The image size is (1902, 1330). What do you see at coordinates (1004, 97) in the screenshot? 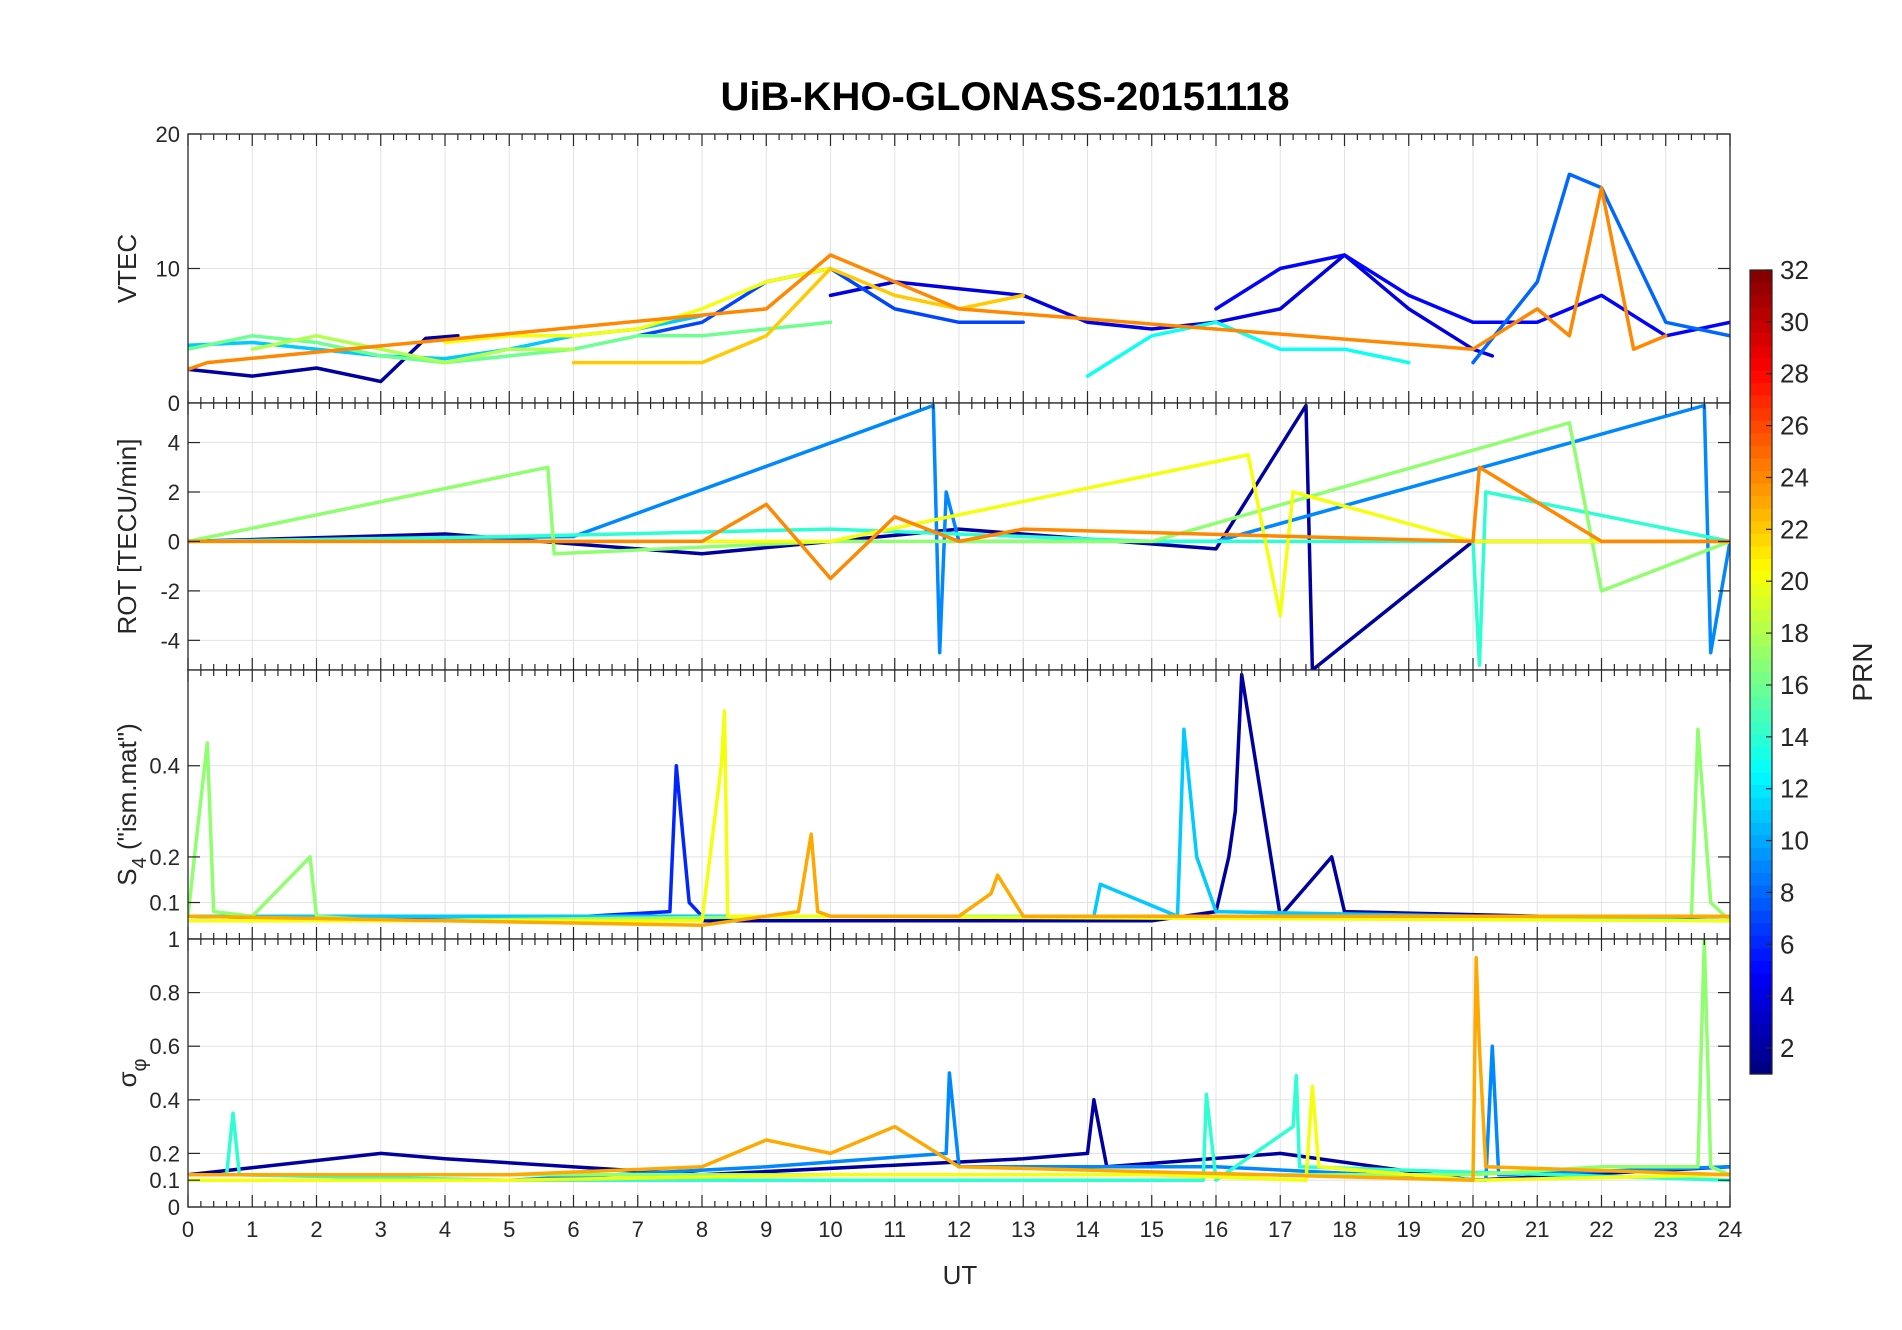
I see `chart-title: UiB-KHO-GLONASS-20151118` at bounding box center [1004, 97].